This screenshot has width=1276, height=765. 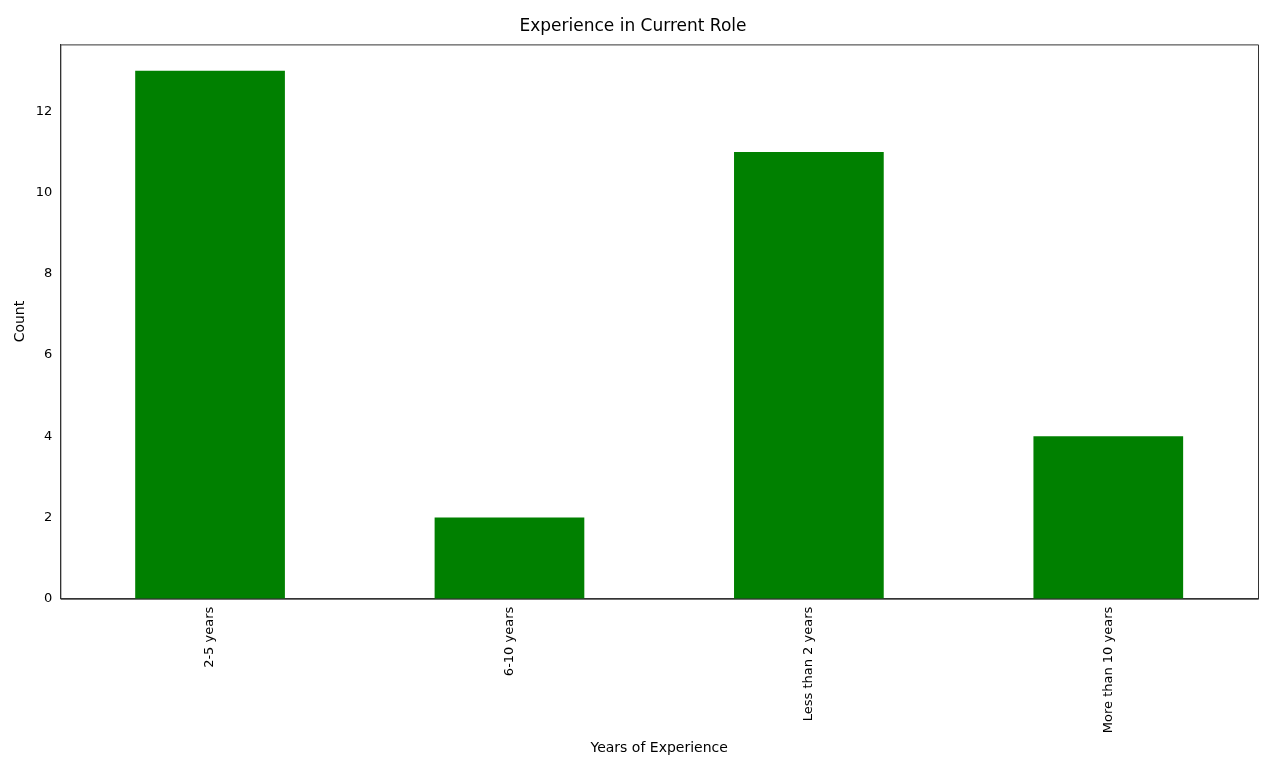 What do you see at coordinates (658, 747) in the screenshot?
I see `x-axis-title: Years of Experience` at bounding box center [658, 747].